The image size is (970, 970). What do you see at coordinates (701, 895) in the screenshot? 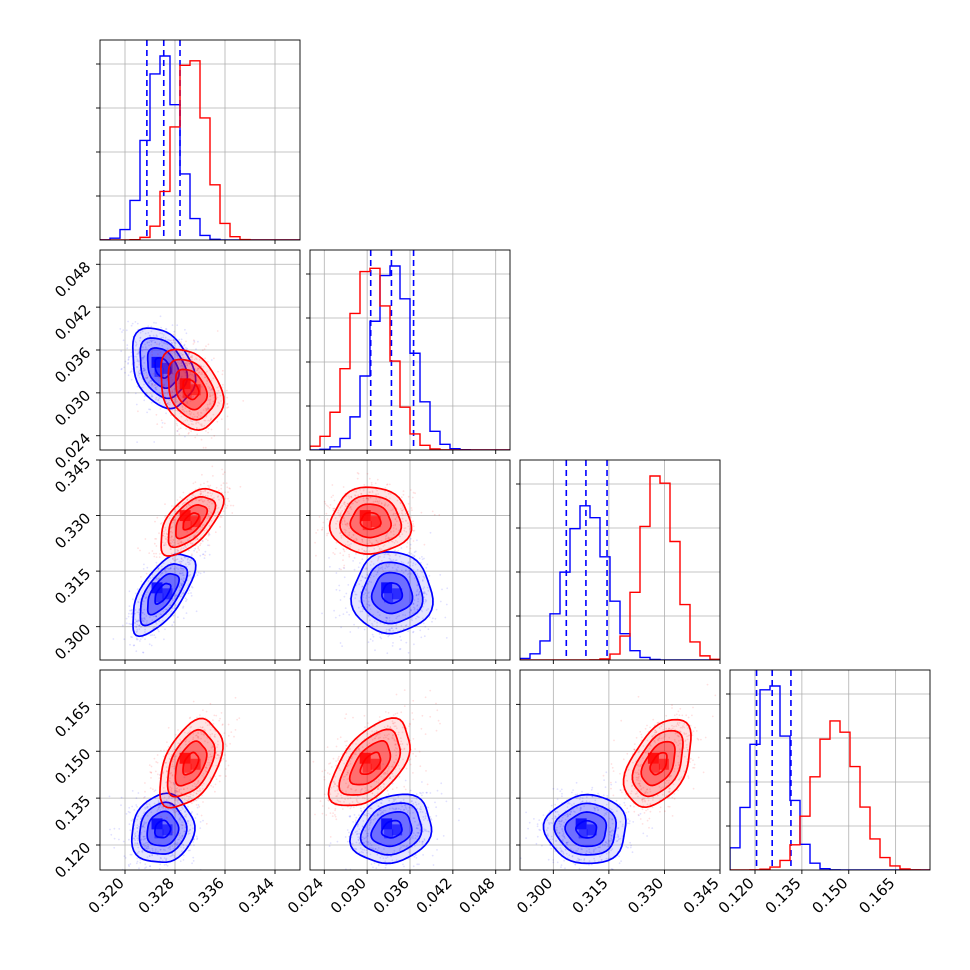
I see `x-tick-label: 0.345` at bounding box center [701, 895].